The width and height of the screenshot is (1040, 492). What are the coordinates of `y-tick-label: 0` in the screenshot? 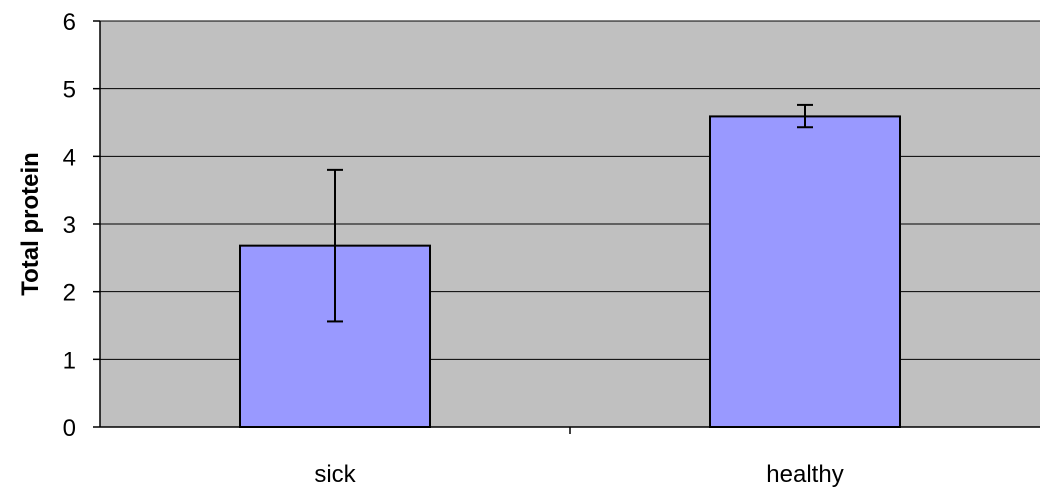 It's located at (69, 428).